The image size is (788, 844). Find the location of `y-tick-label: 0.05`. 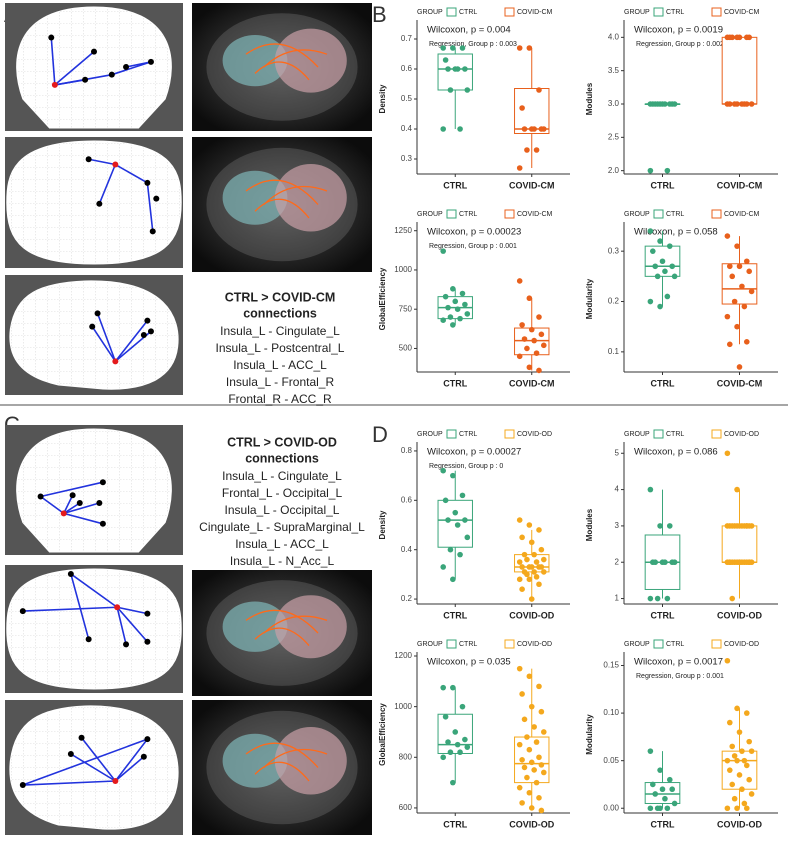

y-tick-label: 0.05 is located at coordinates (611, 760).